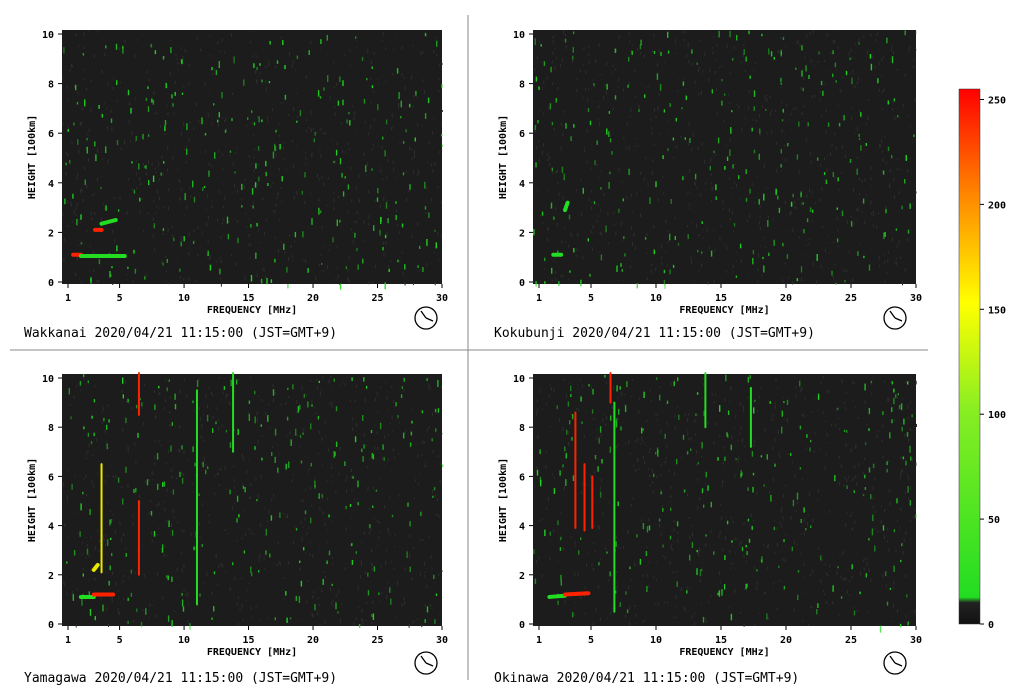  I want to click on echo-trace-low, so click(108, 222).